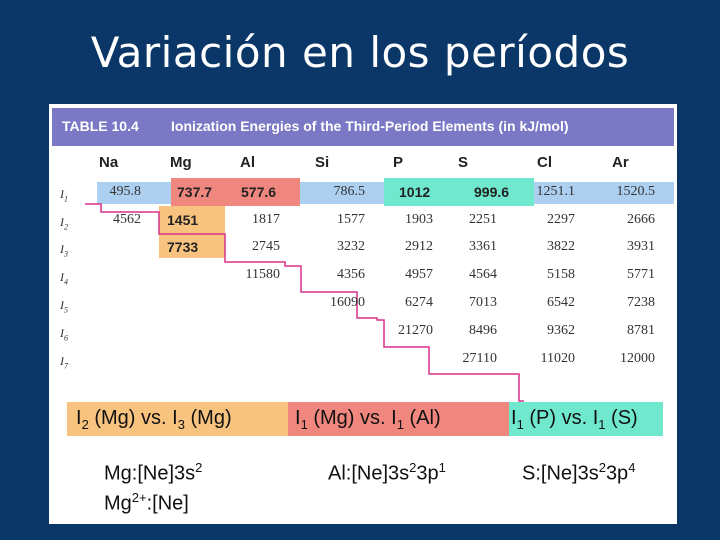  What do you see at coordinates (579, 472) in the screenshot?
I see `config-s: S:[Ne]3s23p4` at bounding box center [579, 472].